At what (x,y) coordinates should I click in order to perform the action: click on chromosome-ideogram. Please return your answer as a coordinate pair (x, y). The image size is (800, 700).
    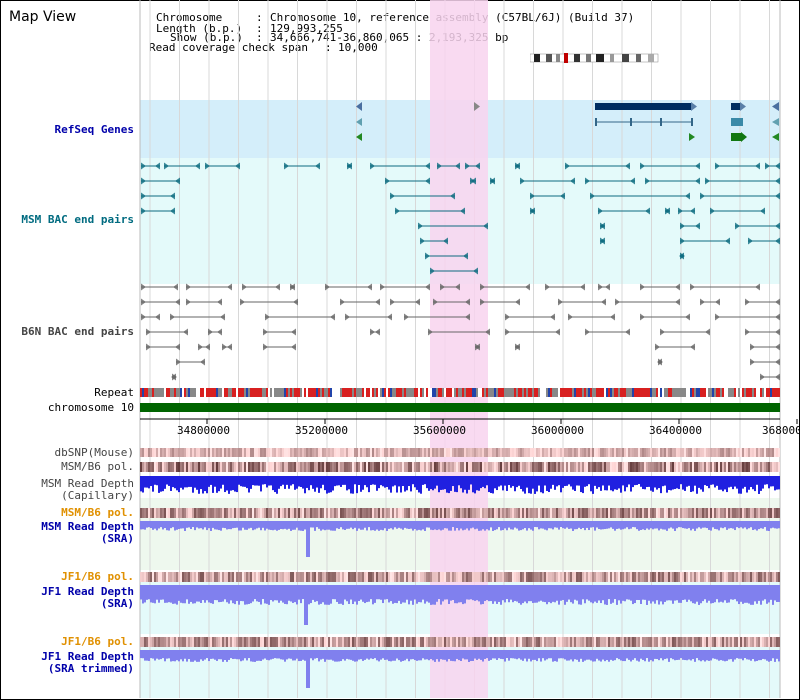
    Looking at the image, I should click on (595, 58).